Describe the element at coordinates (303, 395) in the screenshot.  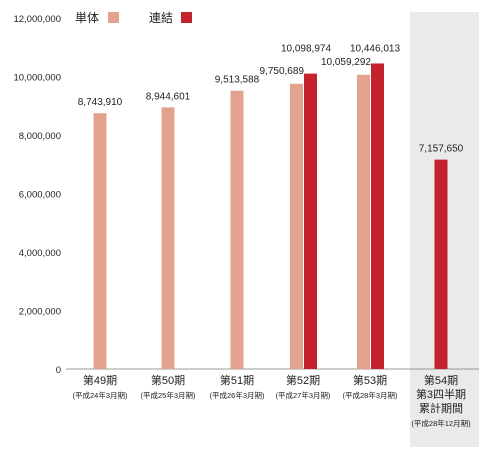
I see `x-tick-label: (平成27年3月期)` at that location.